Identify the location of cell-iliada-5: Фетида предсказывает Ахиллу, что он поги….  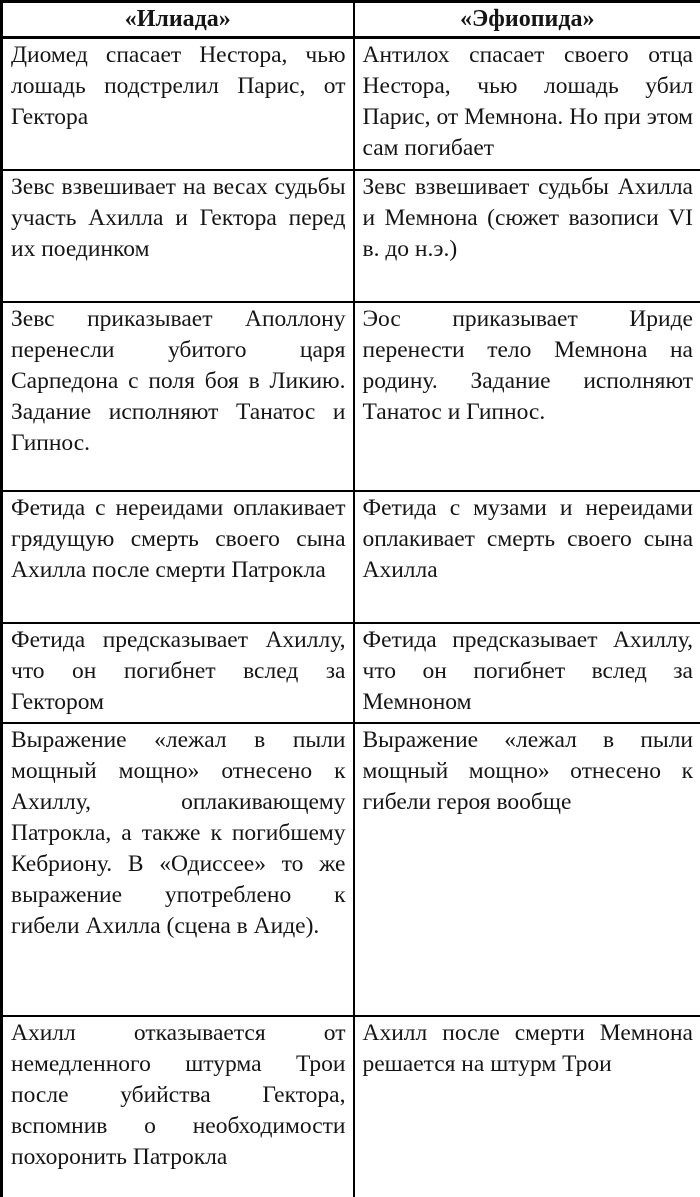
(177, 672).